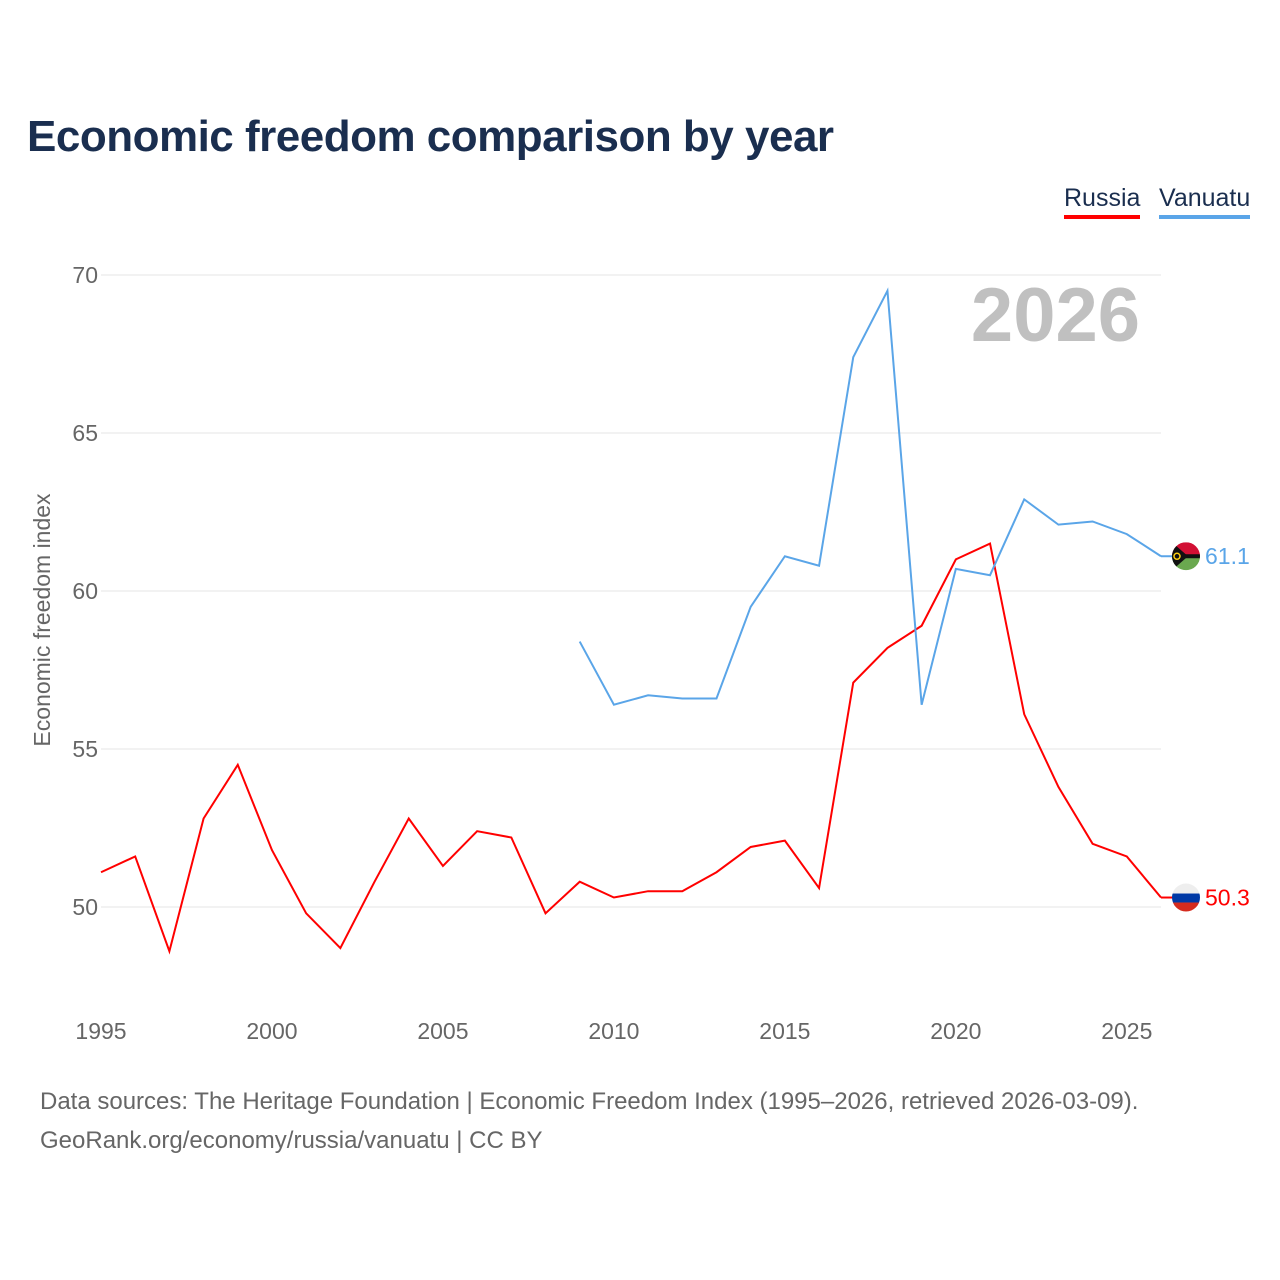  Describe the element at coordinates (1186, 556) in the screenshot. I see `vanuatu-flag-icon` at that location.